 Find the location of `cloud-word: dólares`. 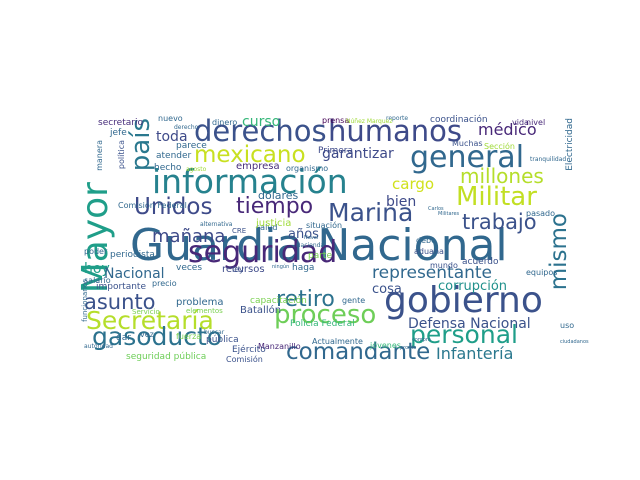

cloud-word: dólares is located at coordinates (278, 195).